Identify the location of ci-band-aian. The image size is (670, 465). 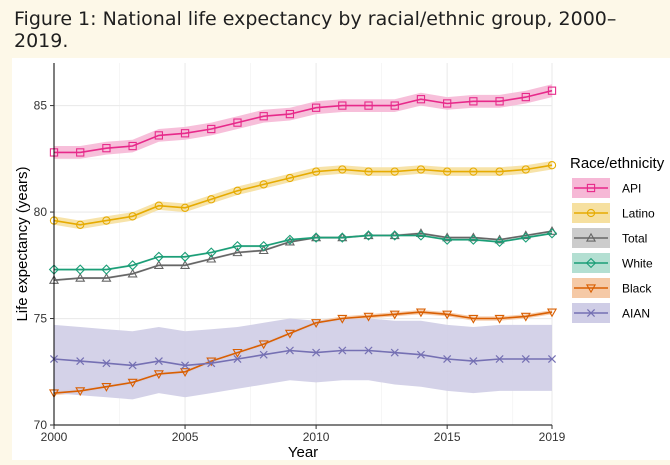
(303, 359).